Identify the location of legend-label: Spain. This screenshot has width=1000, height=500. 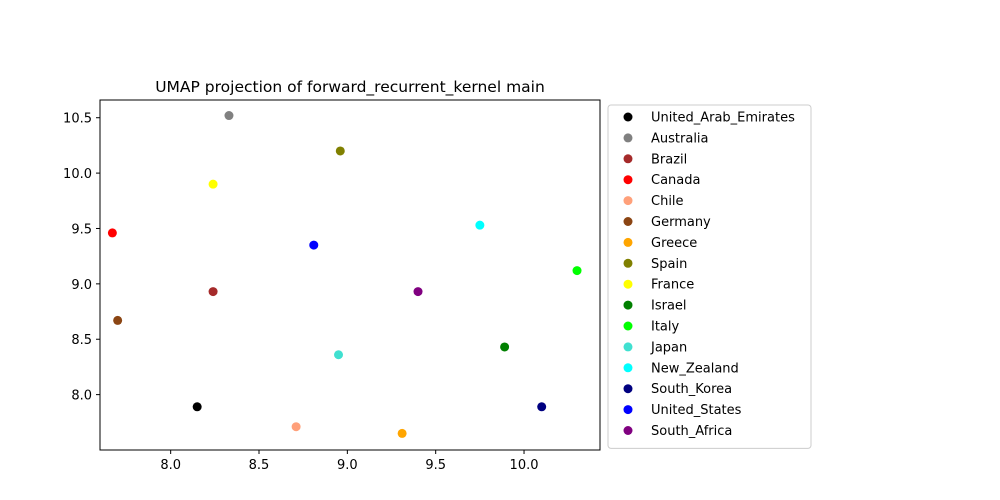
(669, 264).